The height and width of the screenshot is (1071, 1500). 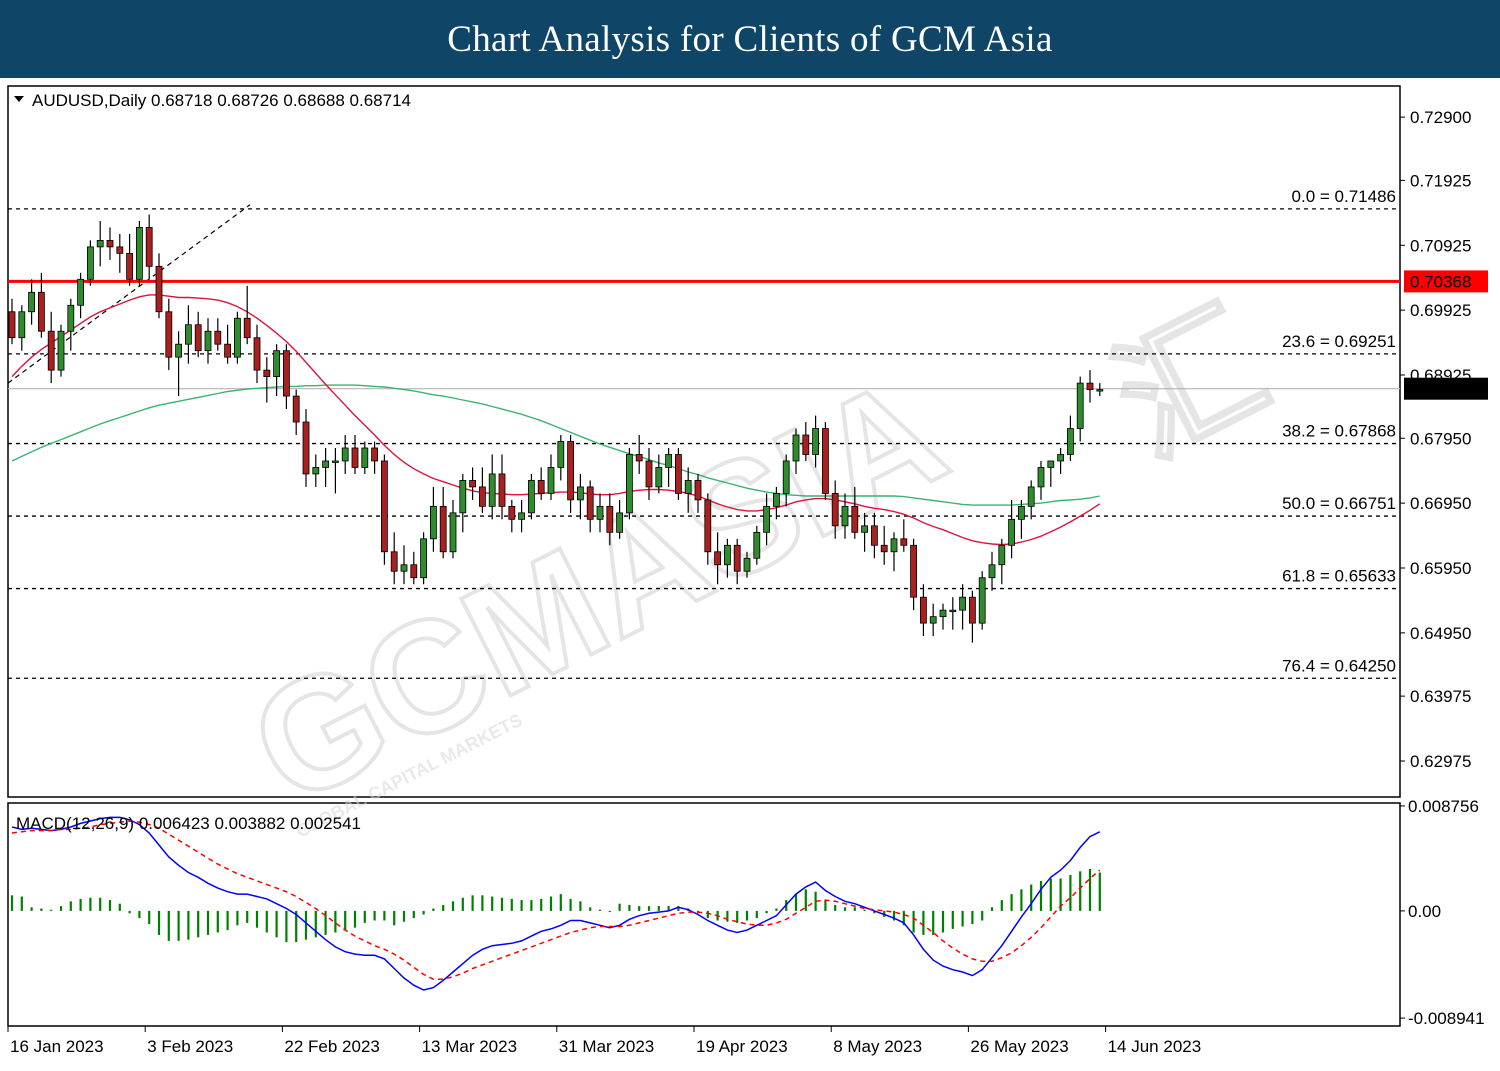 I want to click on current-price-tag, so click(x=1446, y=388).